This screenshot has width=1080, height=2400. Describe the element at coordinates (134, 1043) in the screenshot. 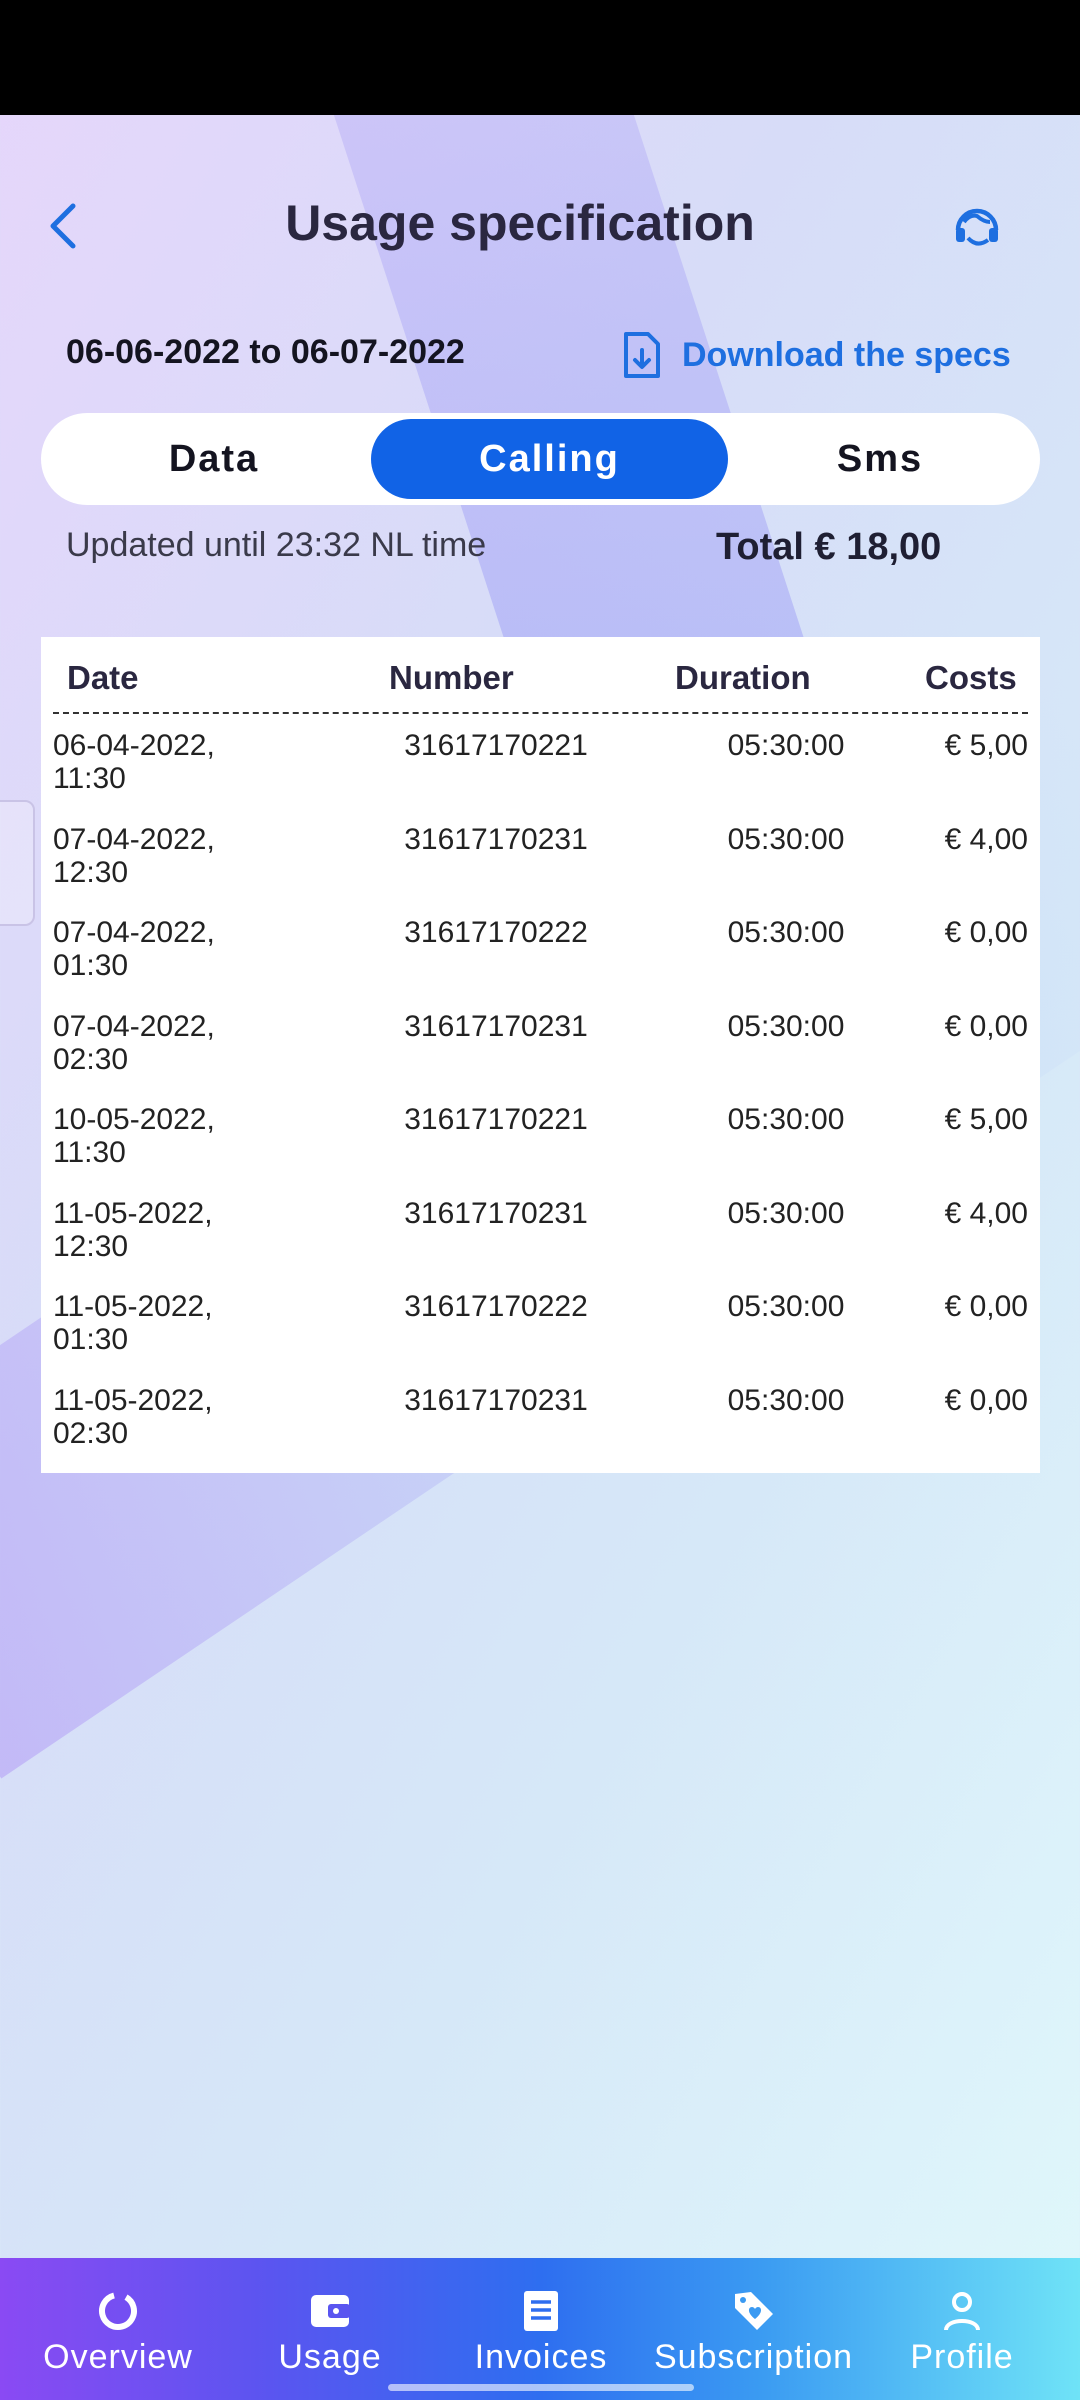

I see `row-date: 07-04-2022, 02:30` at that location.